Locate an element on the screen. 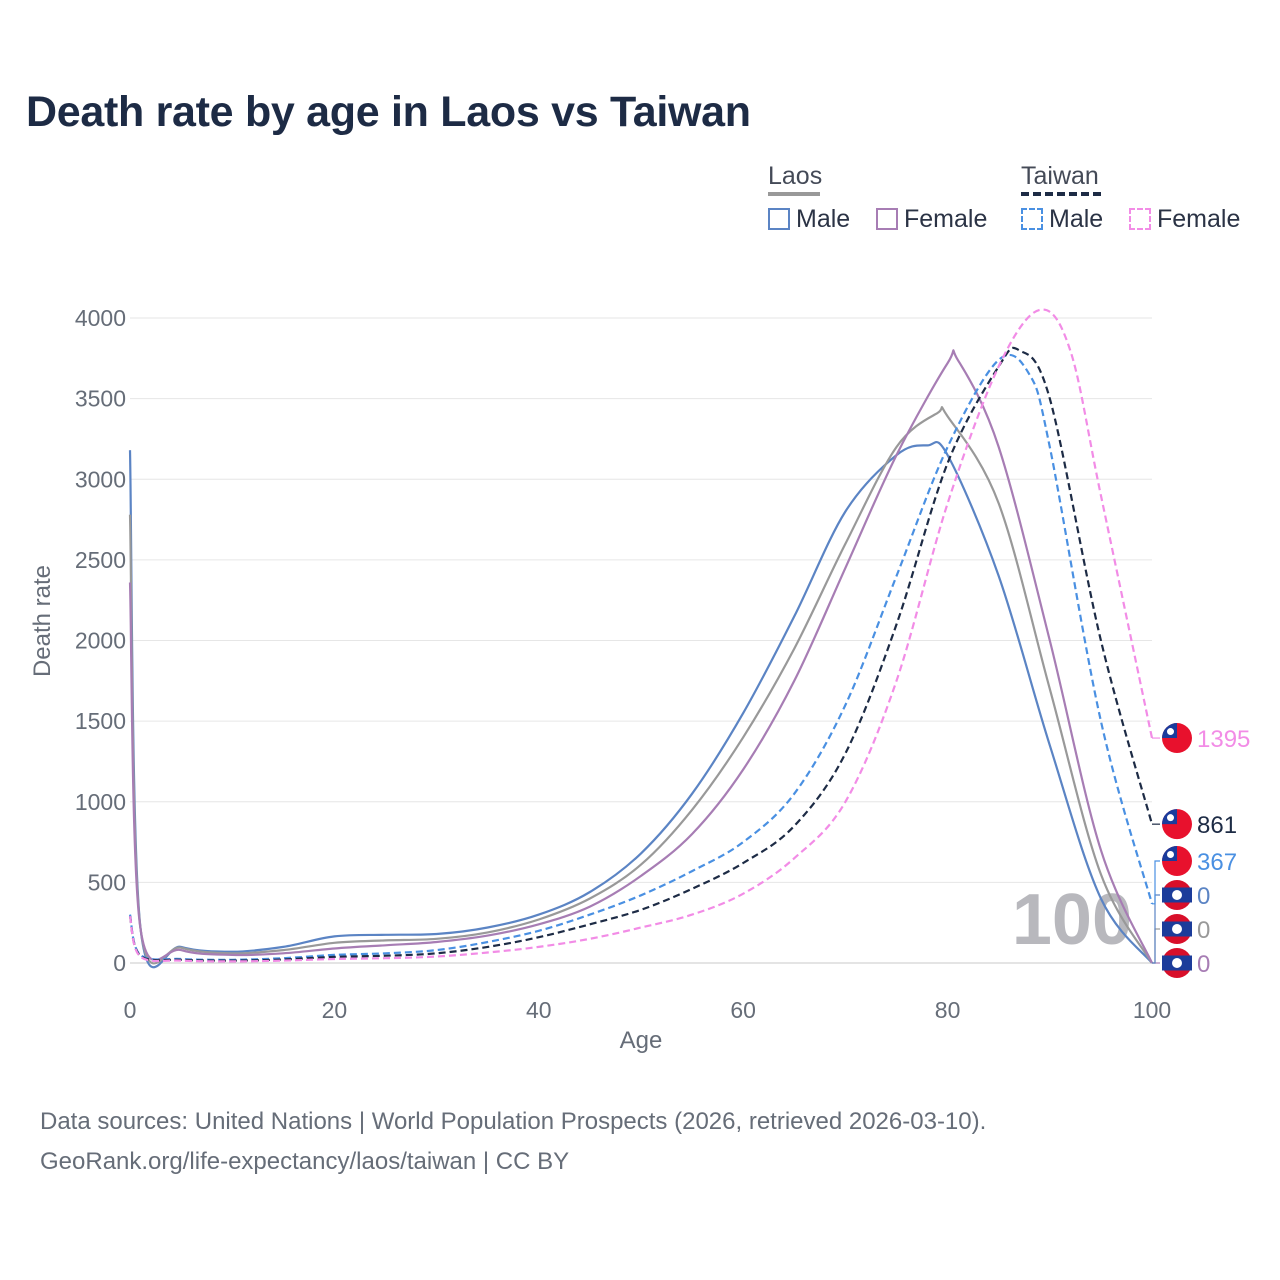 This screenshot has width=1280, height=1280. legend-underline-taiwan is located at coordinates (1061, 194).